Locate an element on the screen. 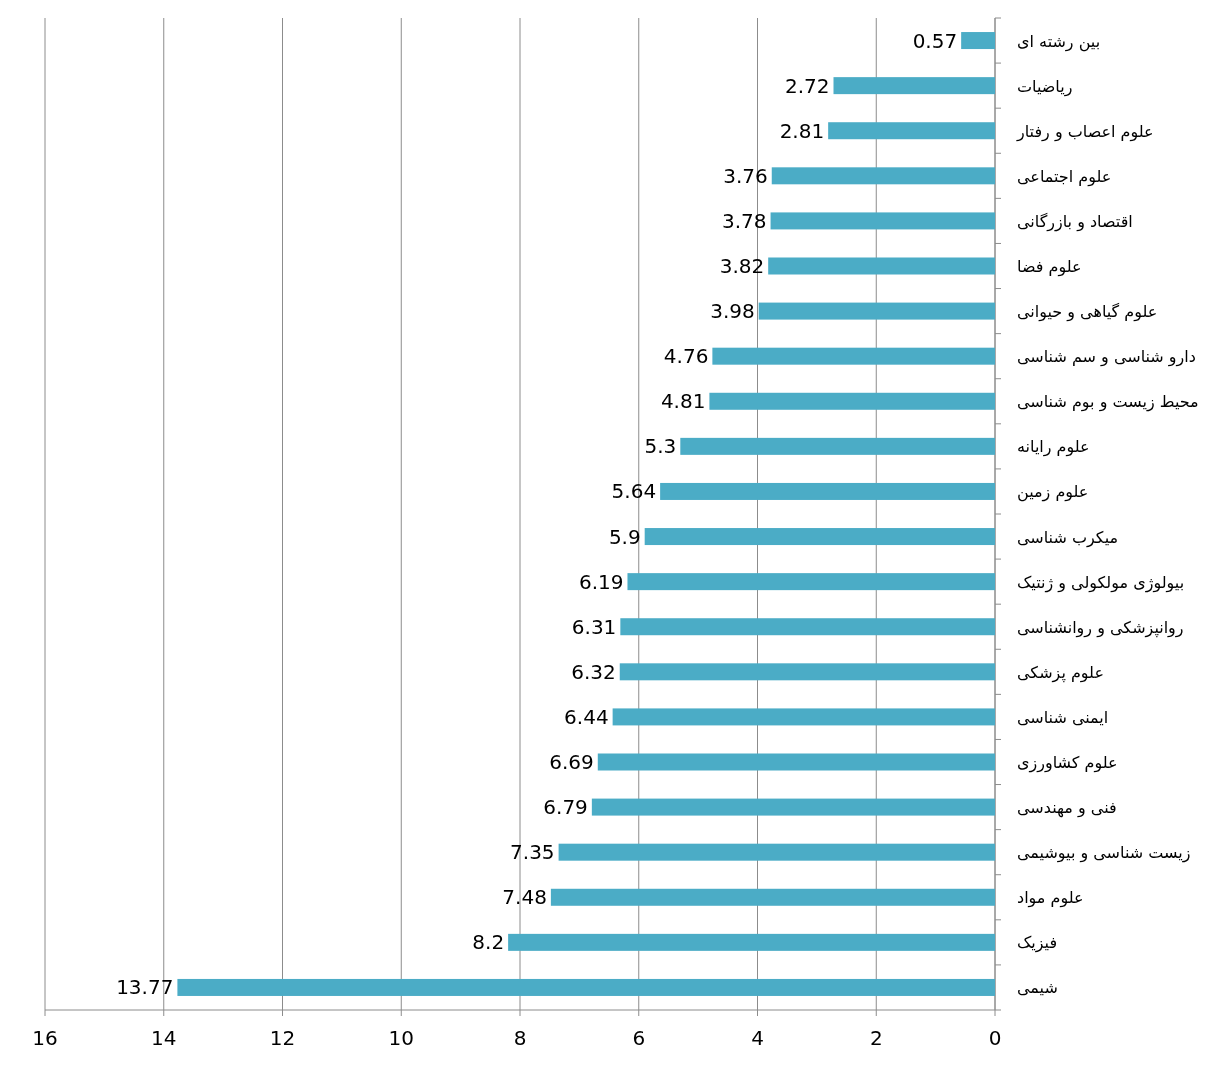  y-tick-label: فیزیک is located at coordinates (1037, 943).